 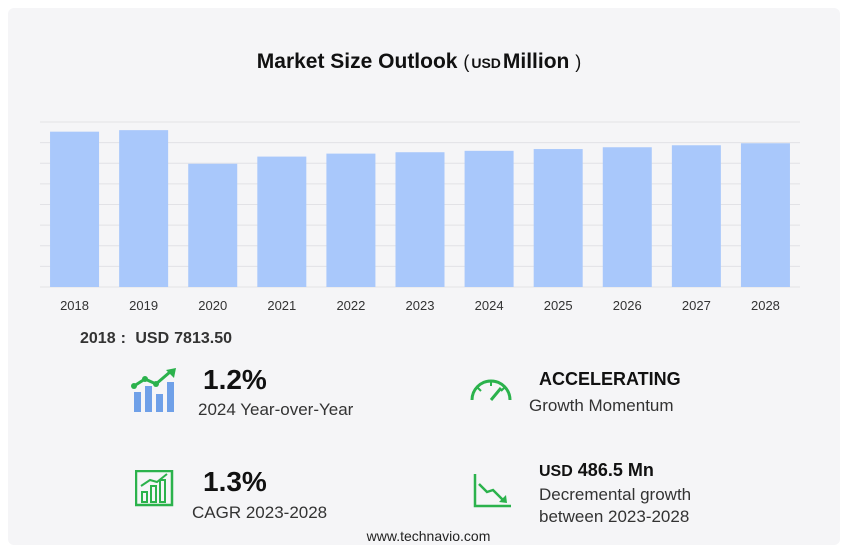 I want to click on footer-site: www.technavio.com, so click(x=428, y=536).